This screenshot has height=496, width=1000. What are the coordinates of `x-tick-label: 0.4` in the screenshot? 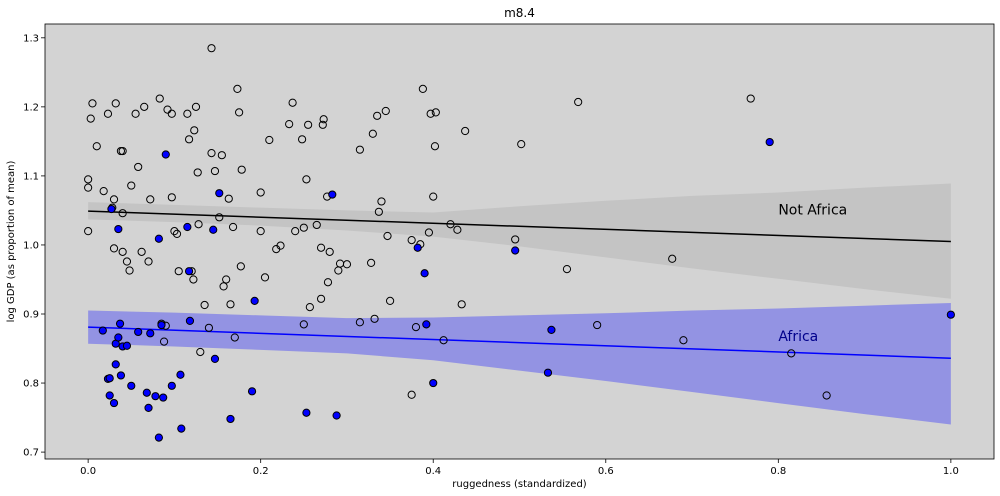 It's located at (433, 471).